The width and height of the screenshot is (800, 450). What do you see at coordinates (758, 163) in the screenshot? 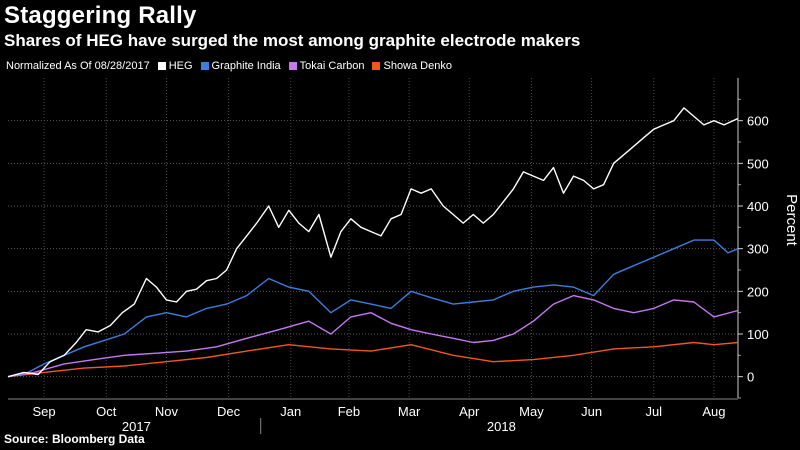
I see `y-tick-label-500: 500` at bounding box center [758, 163].